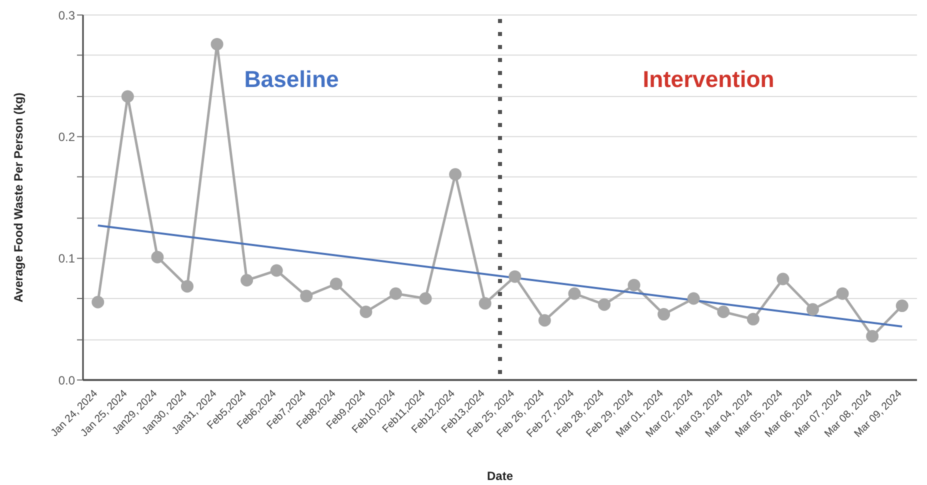 The width and height of the screenshot is (927, 485). Describe the element at coordinates (500, 476) in the screenshot. I see `x-axis-title: Date` at that location.